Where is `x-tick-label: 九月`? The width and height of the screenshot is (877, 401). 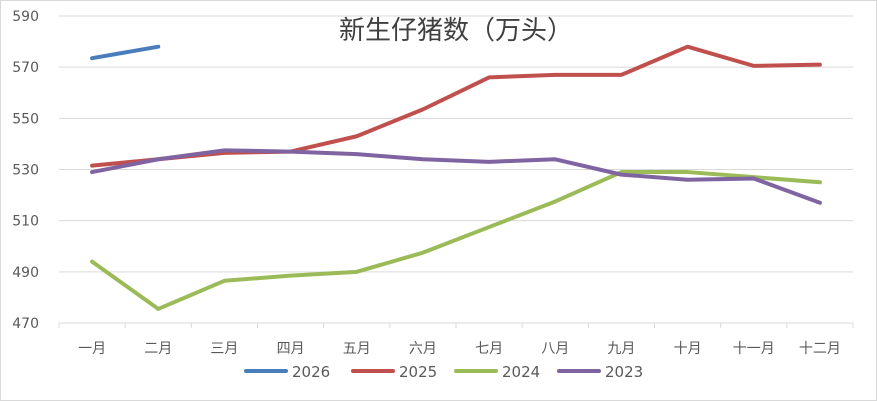 x-tick-label: 九月 is located at coordinates (621, 349).